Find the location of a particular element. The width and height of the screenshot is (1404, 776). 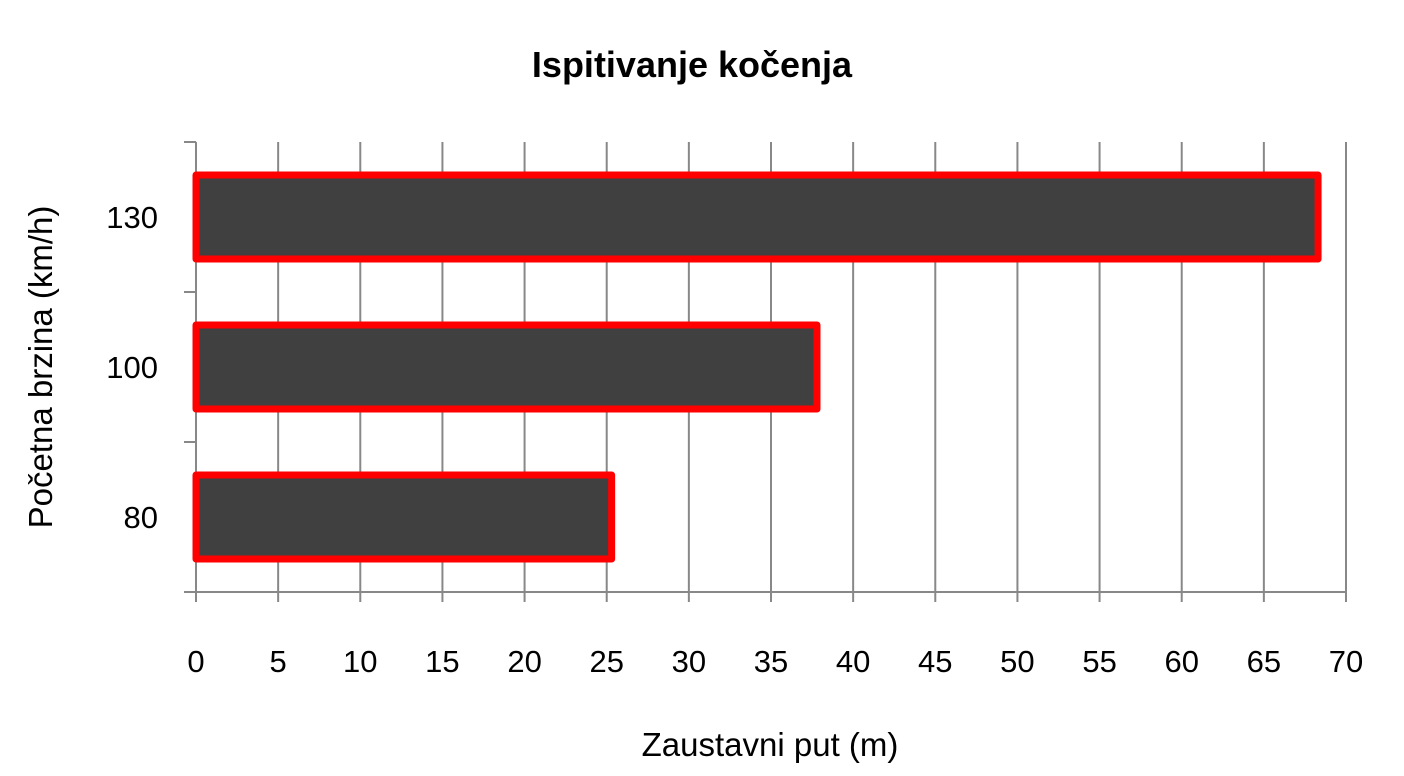

x-tick-label: 45 is located at coordinates (935, 661).